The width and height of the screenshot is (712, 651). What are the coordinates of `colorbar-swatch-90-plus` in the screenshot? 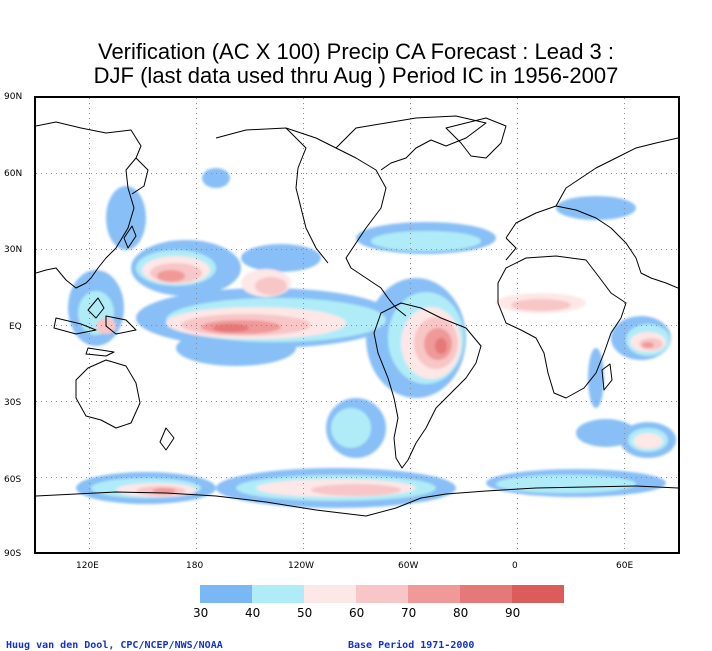 It's located at (538, 594).